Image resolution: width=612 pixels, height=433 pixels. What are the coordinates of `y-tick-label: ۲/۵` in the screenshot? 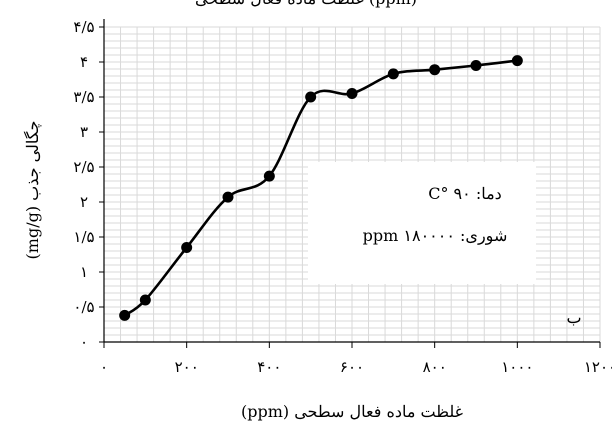 It's located at (83, 167).